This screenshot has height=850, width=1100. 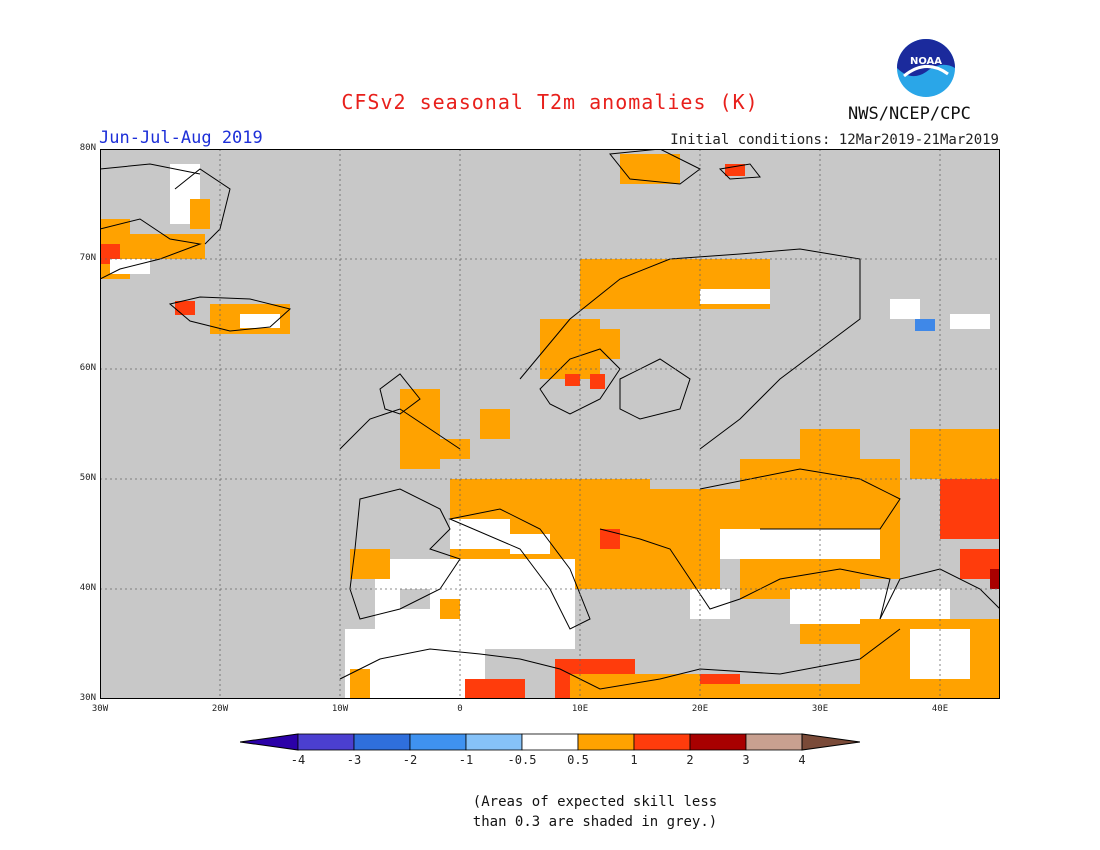 I want to click on anomaly-cell-blue, so click(x=925, y=325).